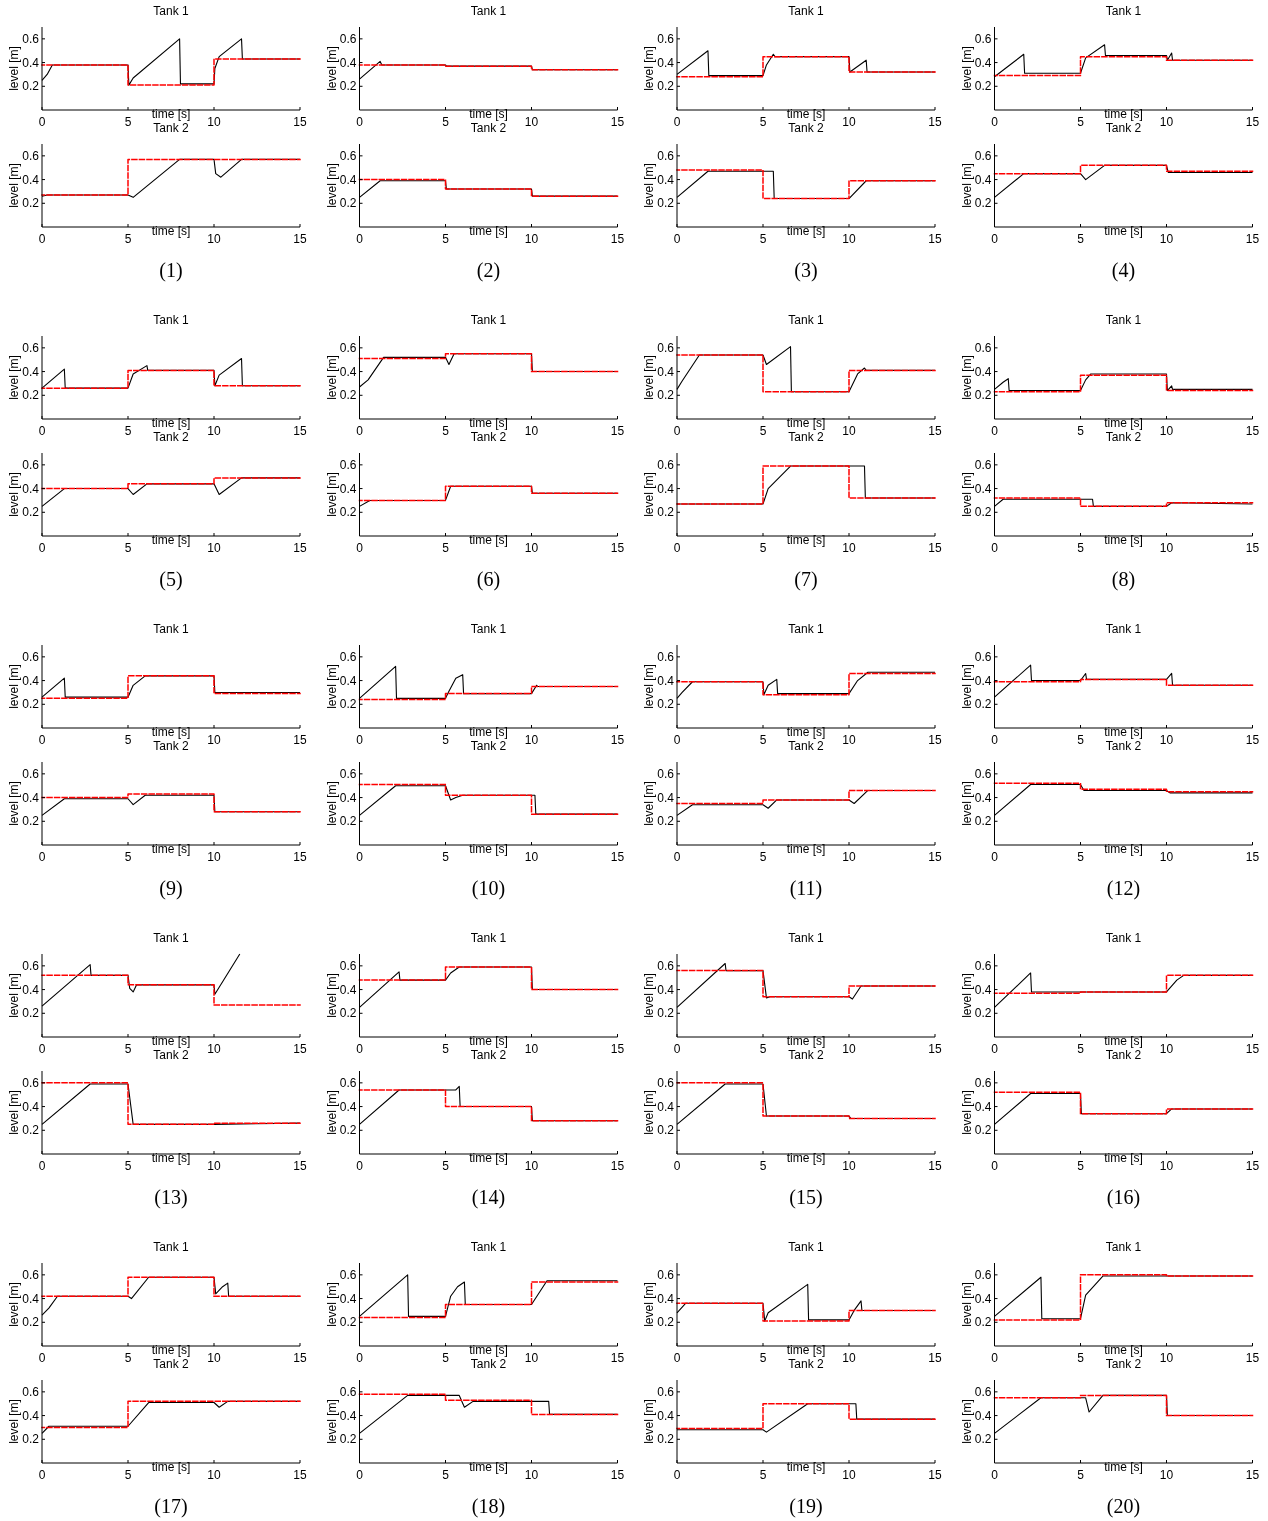 The width and height of the screenshot is (1268, 1521). I want to click on text: (16), so click(1123, 1197).